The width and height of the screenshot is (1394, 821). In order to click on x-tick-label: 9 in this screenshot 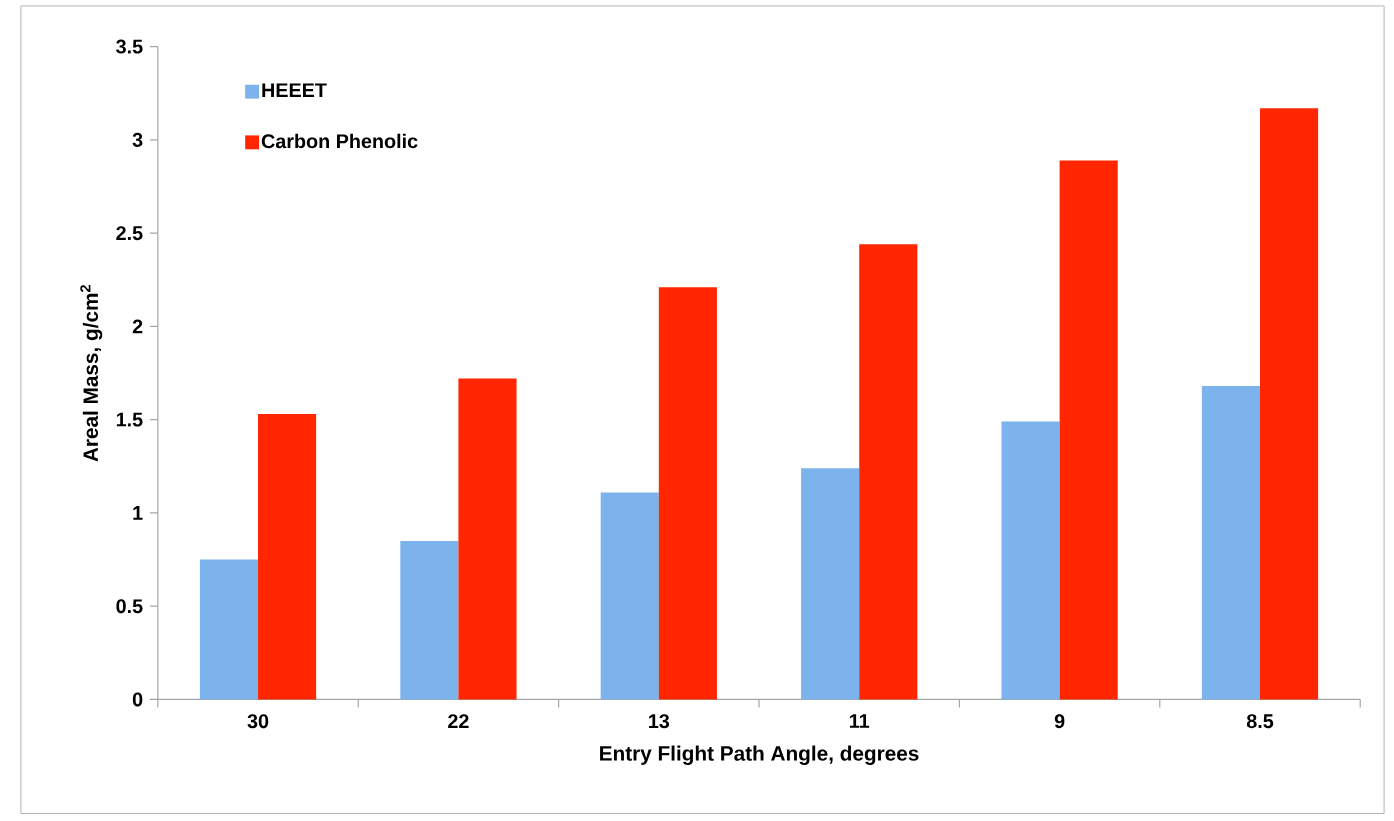, I will do `click(1059, 720)`.